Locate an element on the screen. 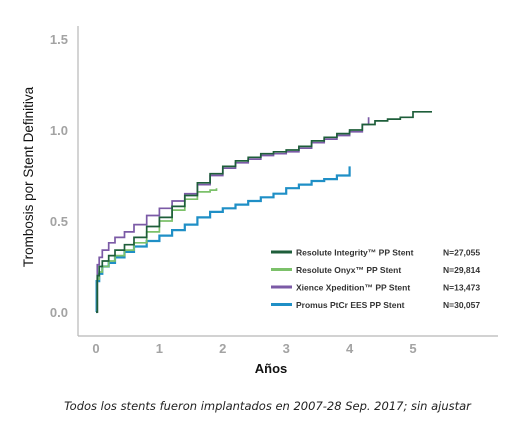 The height and width of the screenshot is (445, 515). x-tick-labels: 0 1 2 3 4 5 is located at coordinates (254, 348).